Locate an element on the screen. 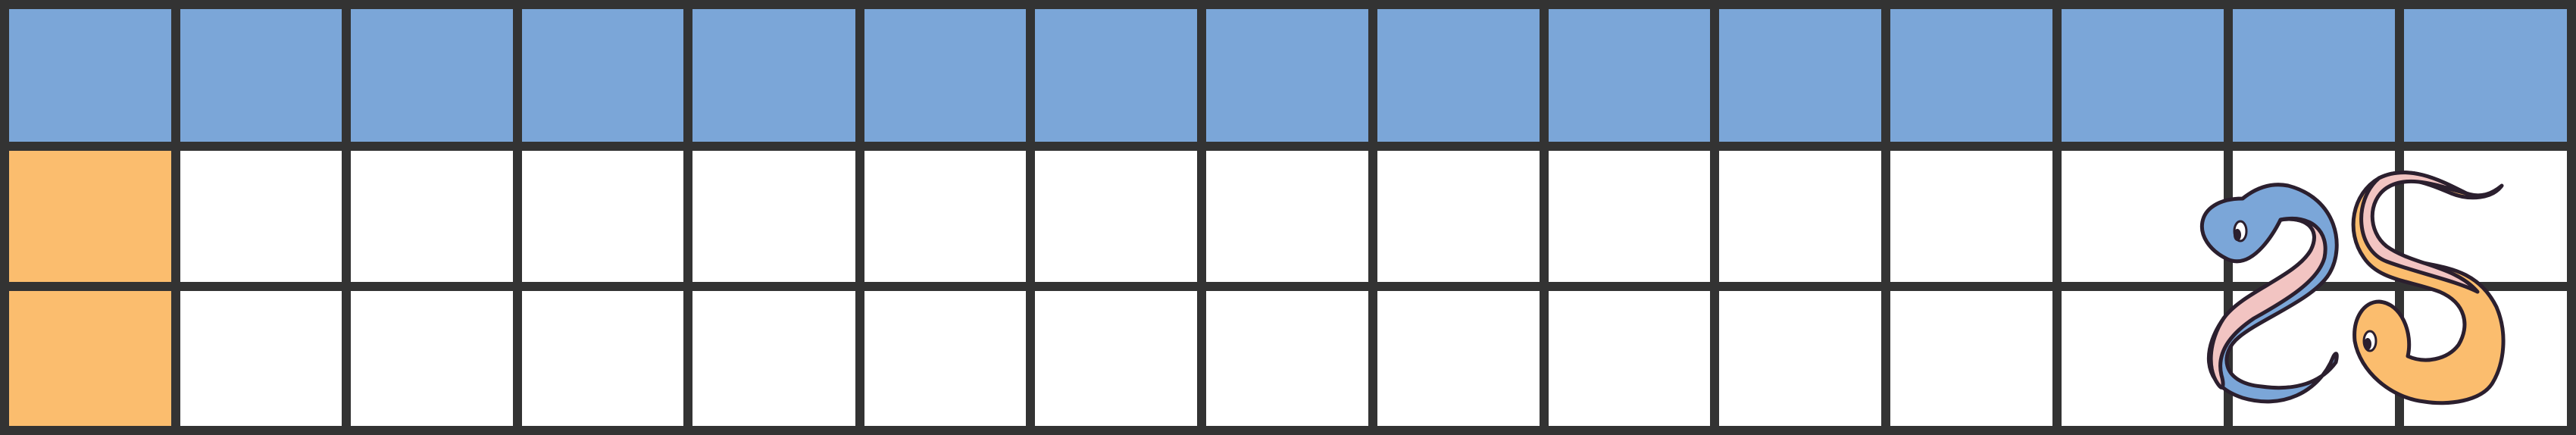 The width and height of the screenshot is (2576, 435). board-cell-r1-c6 is located at coordinates (1116, 216).